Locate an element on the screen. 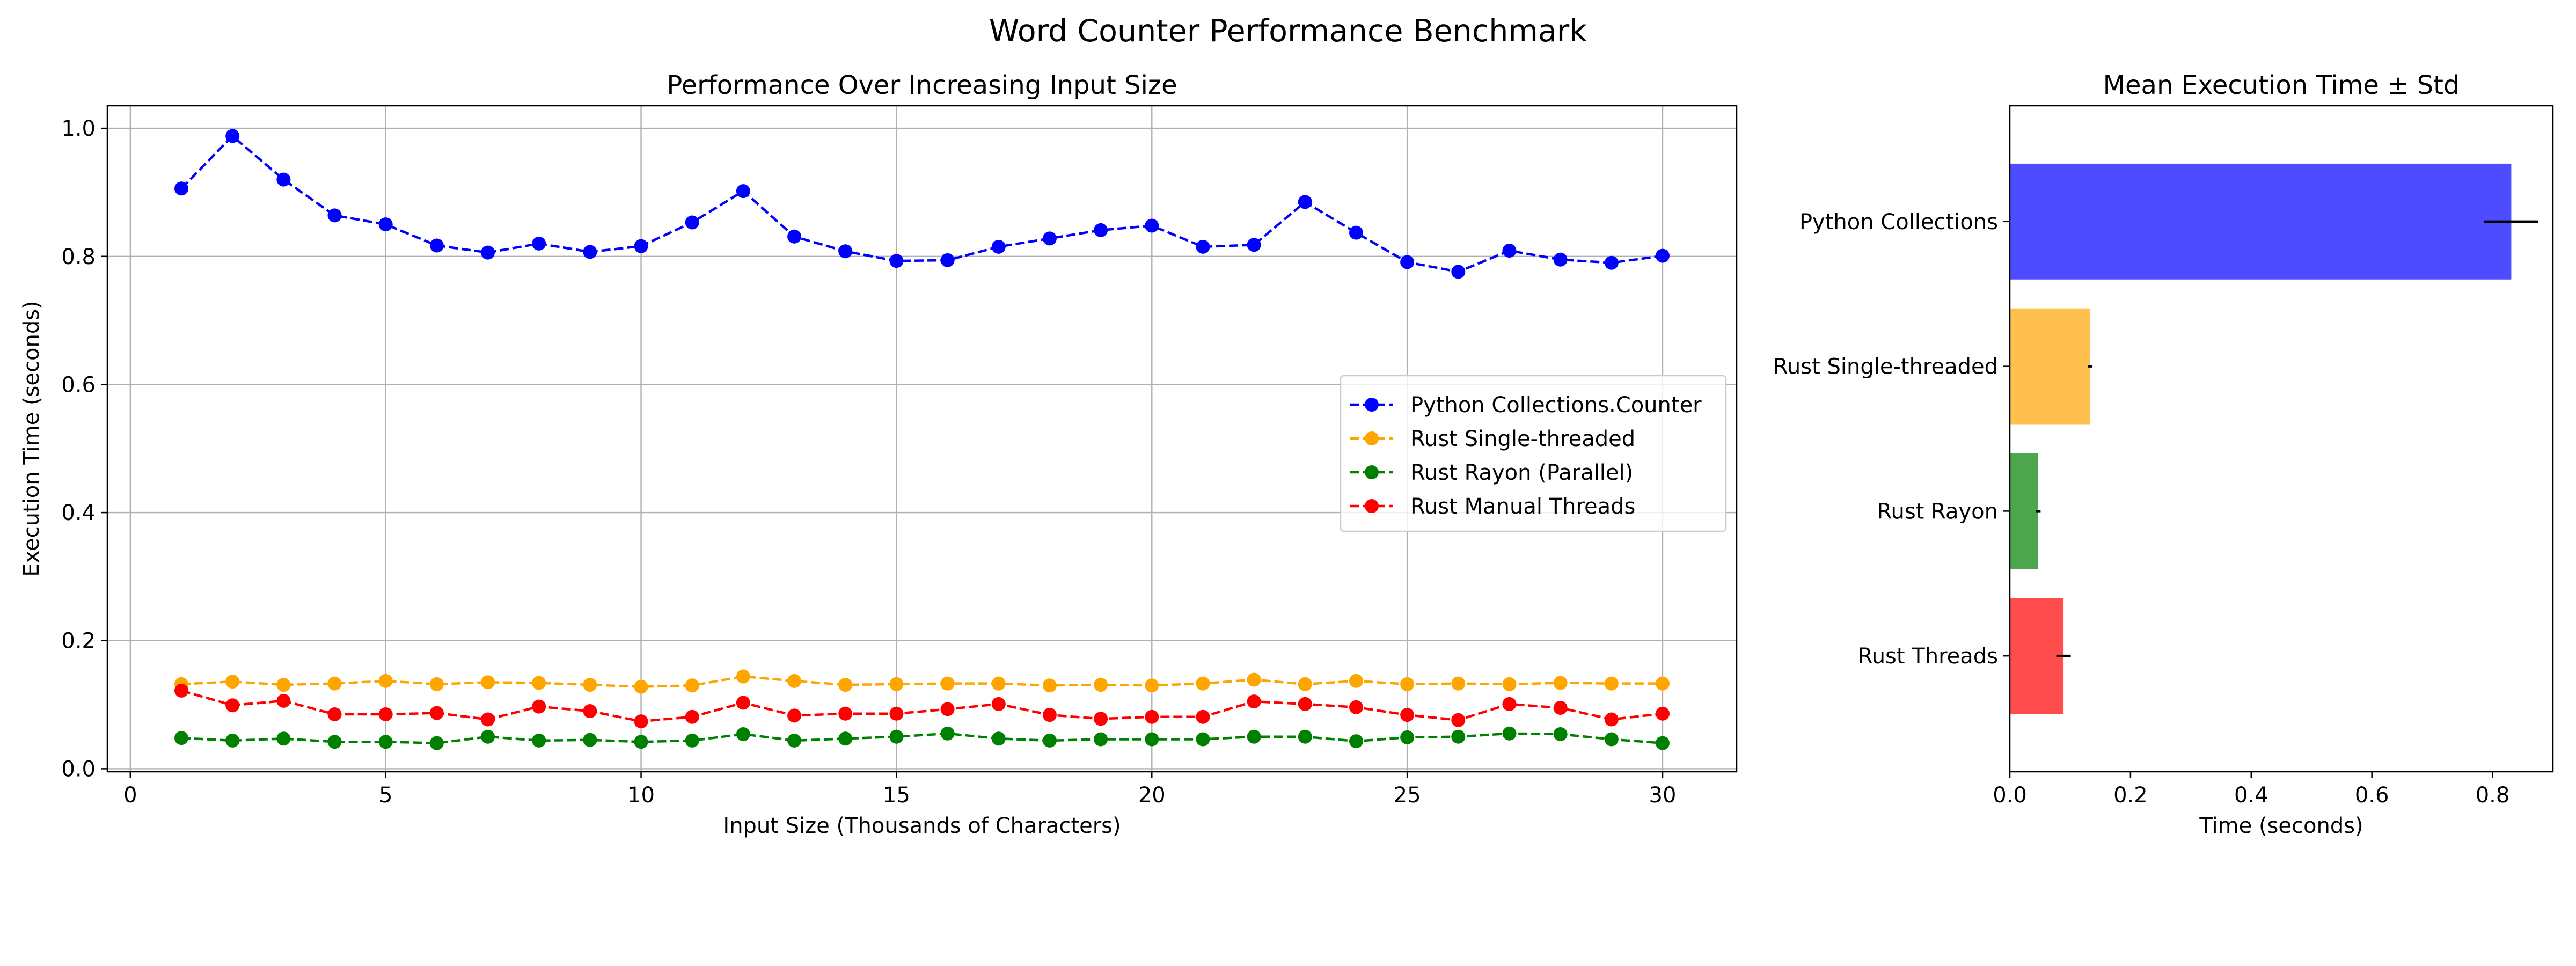 Image resolution: width=2576 pixels, height=966 pixels. line-xtick-label-0: 0 is located at coordinates (130, 795).